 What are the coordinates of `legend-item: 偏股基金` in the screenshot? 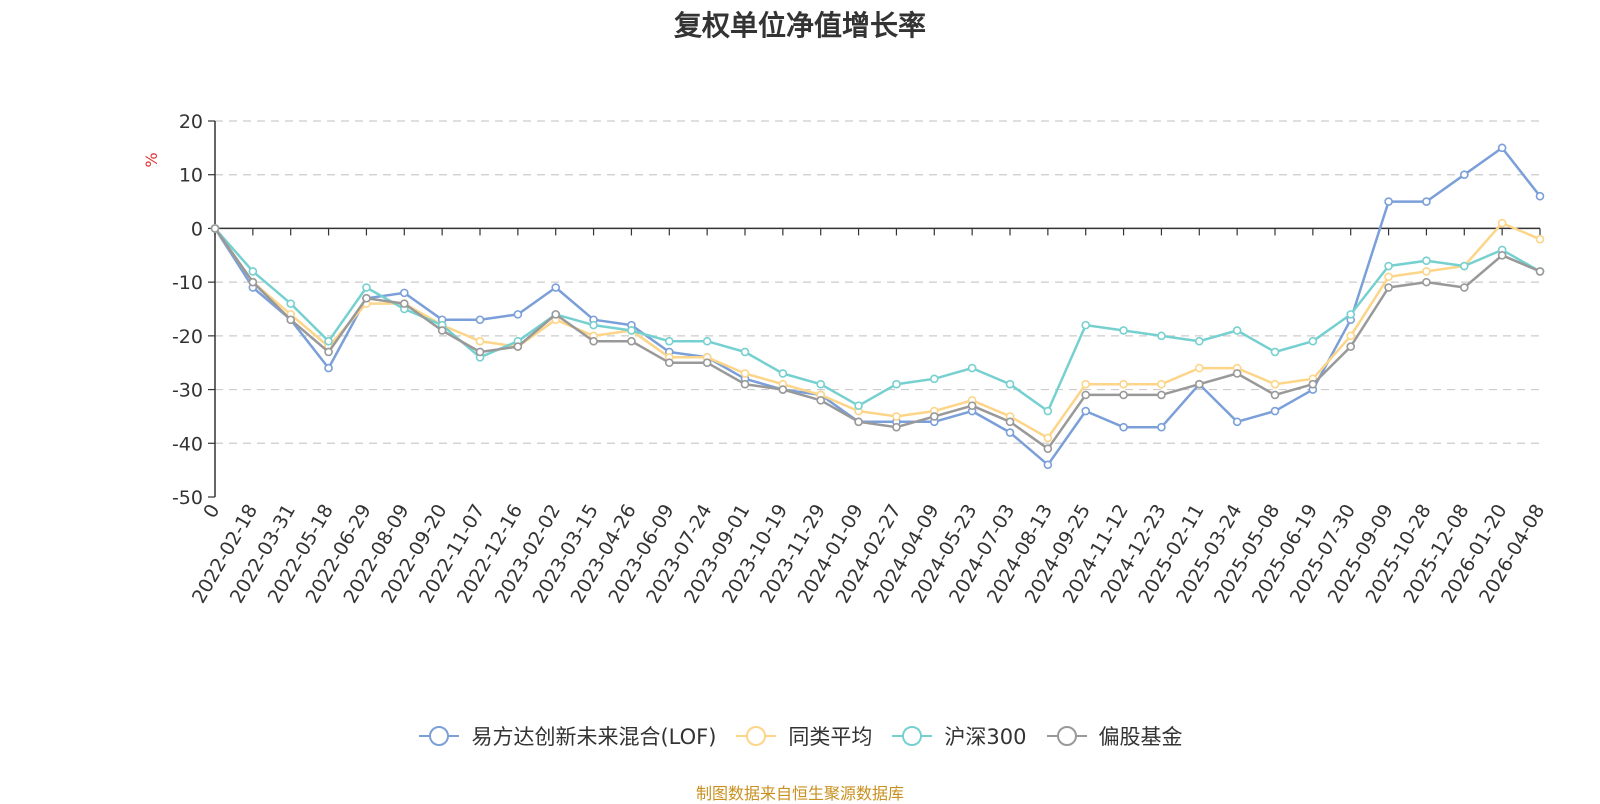 It's located at (1114, 736).